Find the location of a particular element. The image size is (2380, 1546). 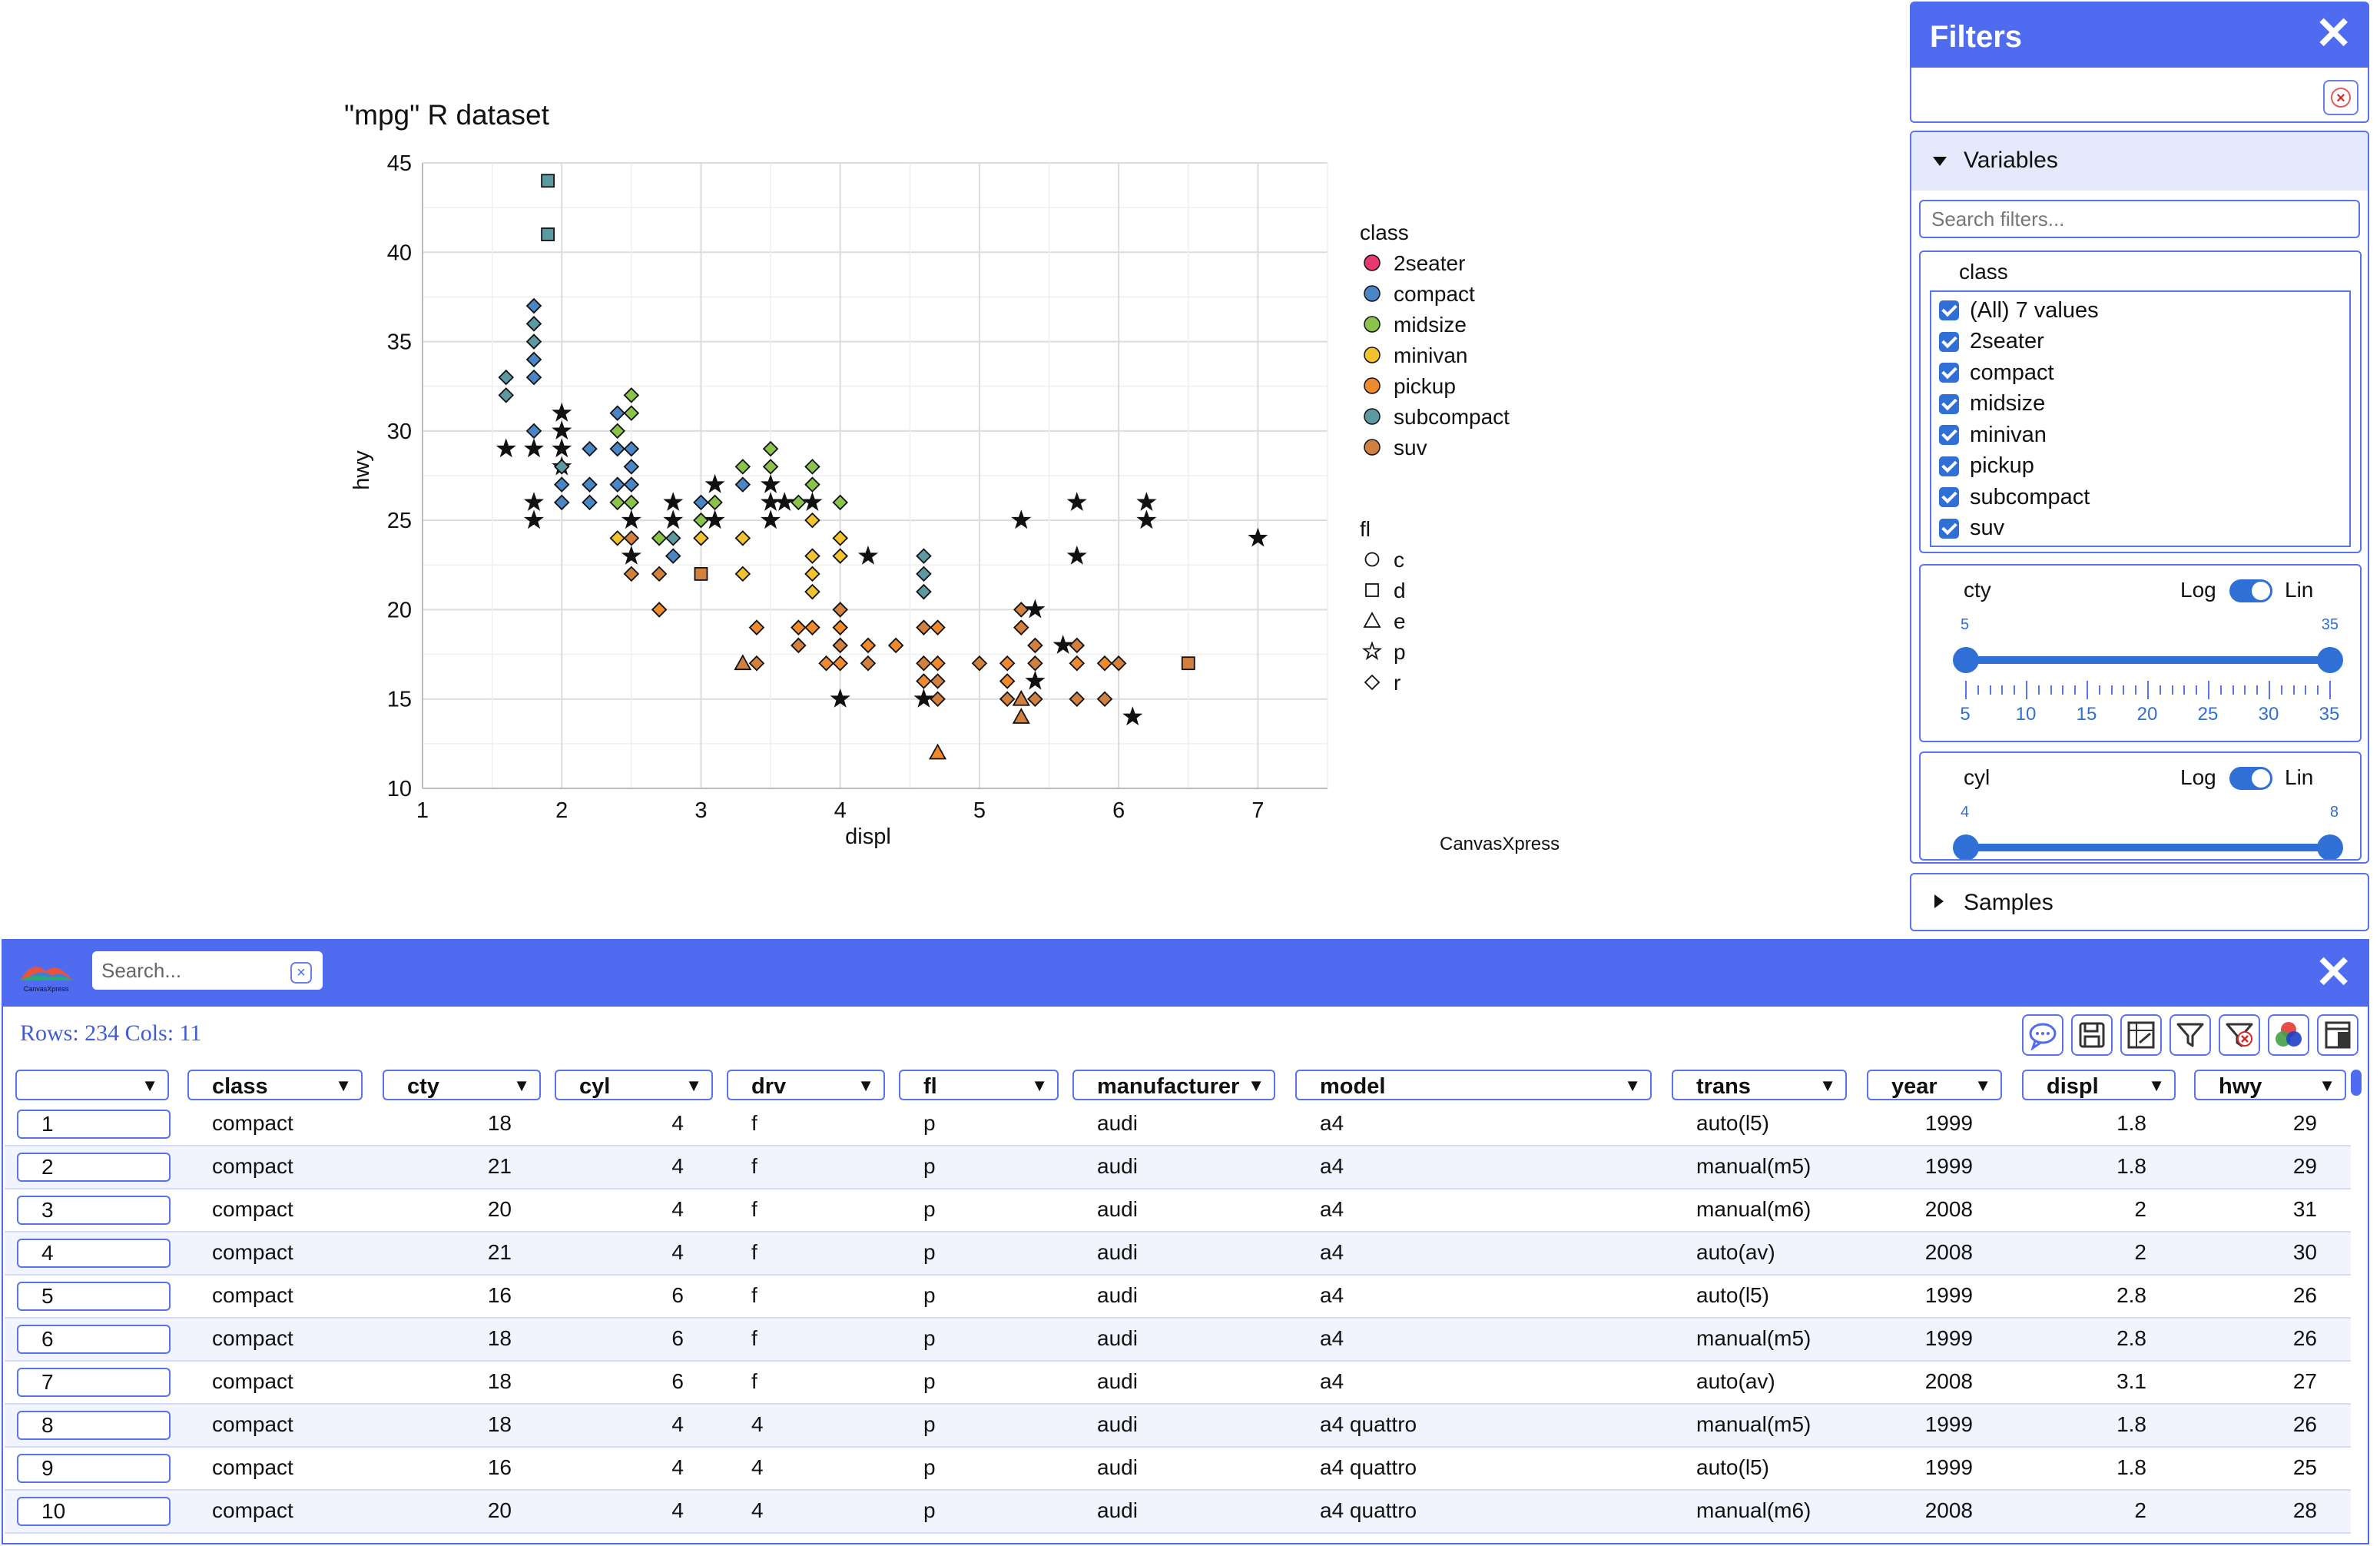

column-header-displ: displ ▼ is located at coordinates (2099, 1085).